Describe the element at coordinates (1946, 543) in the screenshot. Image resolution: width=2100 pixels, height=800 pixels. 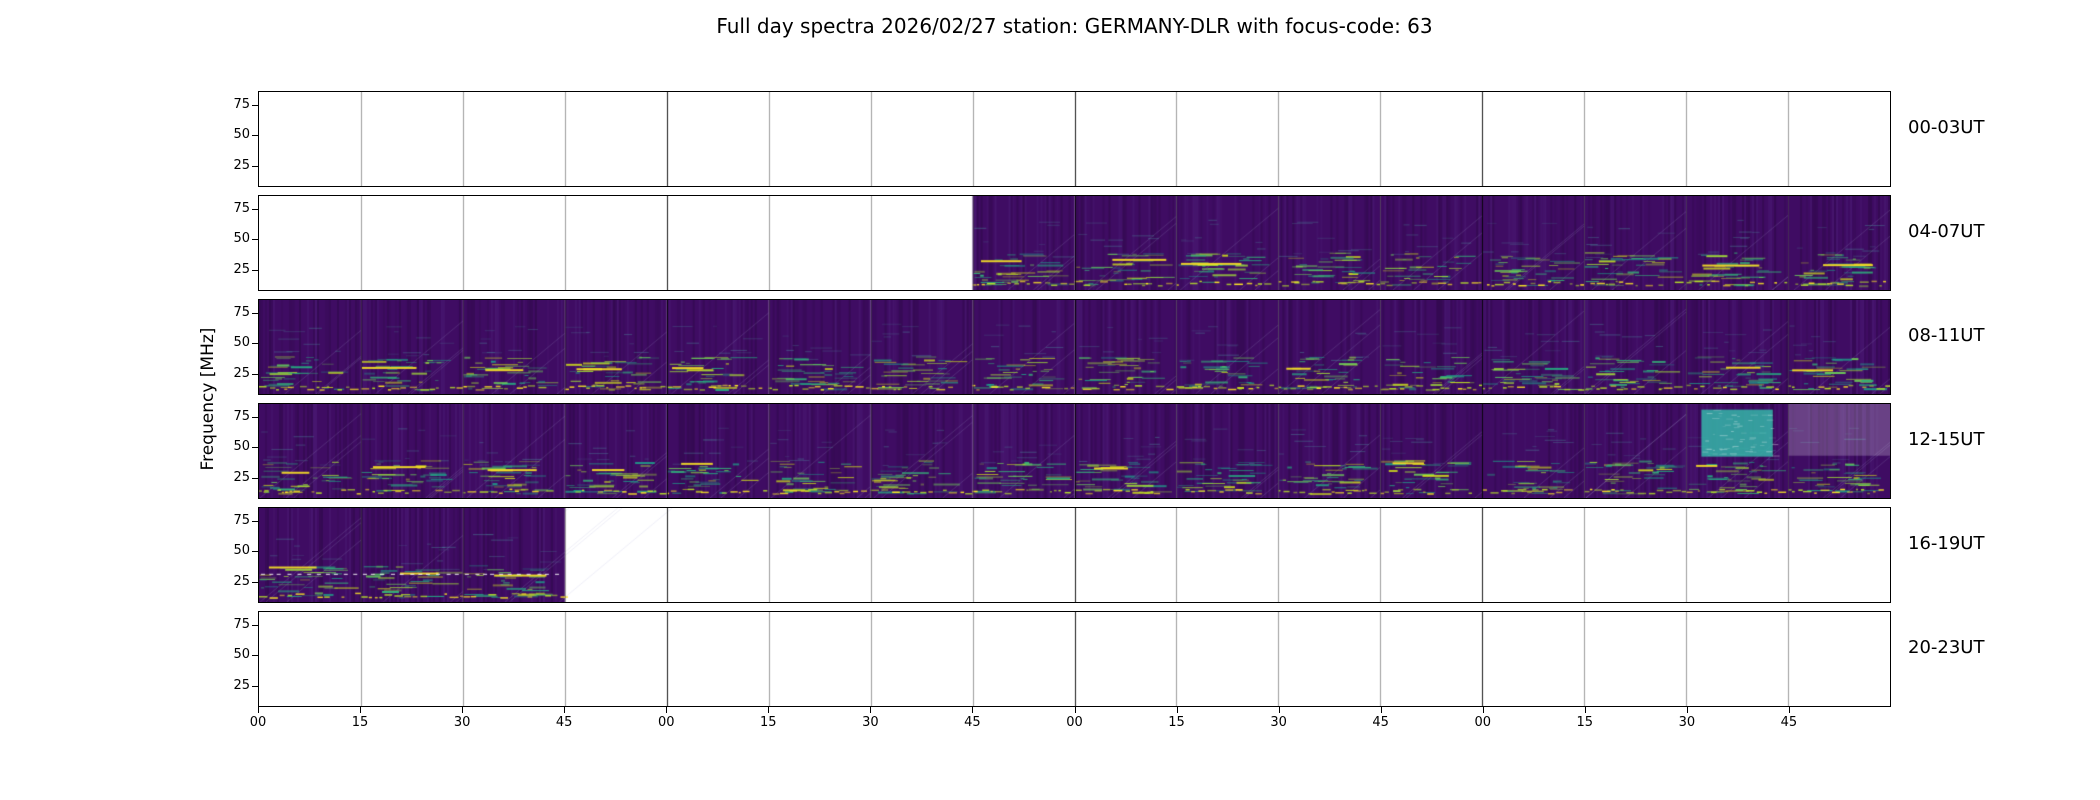
I see `row-time-label: 16-19UT` at that location.